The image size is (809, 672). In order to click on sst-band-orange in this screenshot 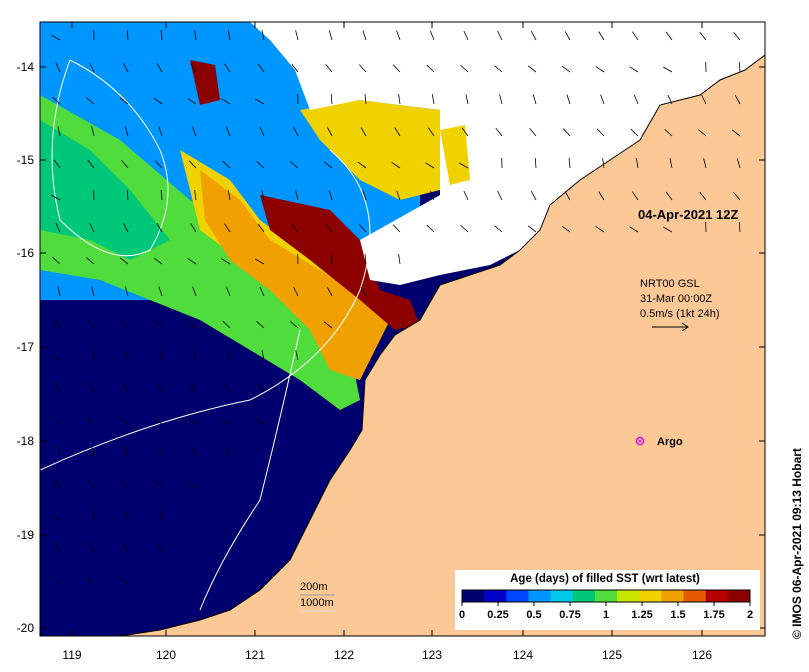, I will do `click(300, 275)`.